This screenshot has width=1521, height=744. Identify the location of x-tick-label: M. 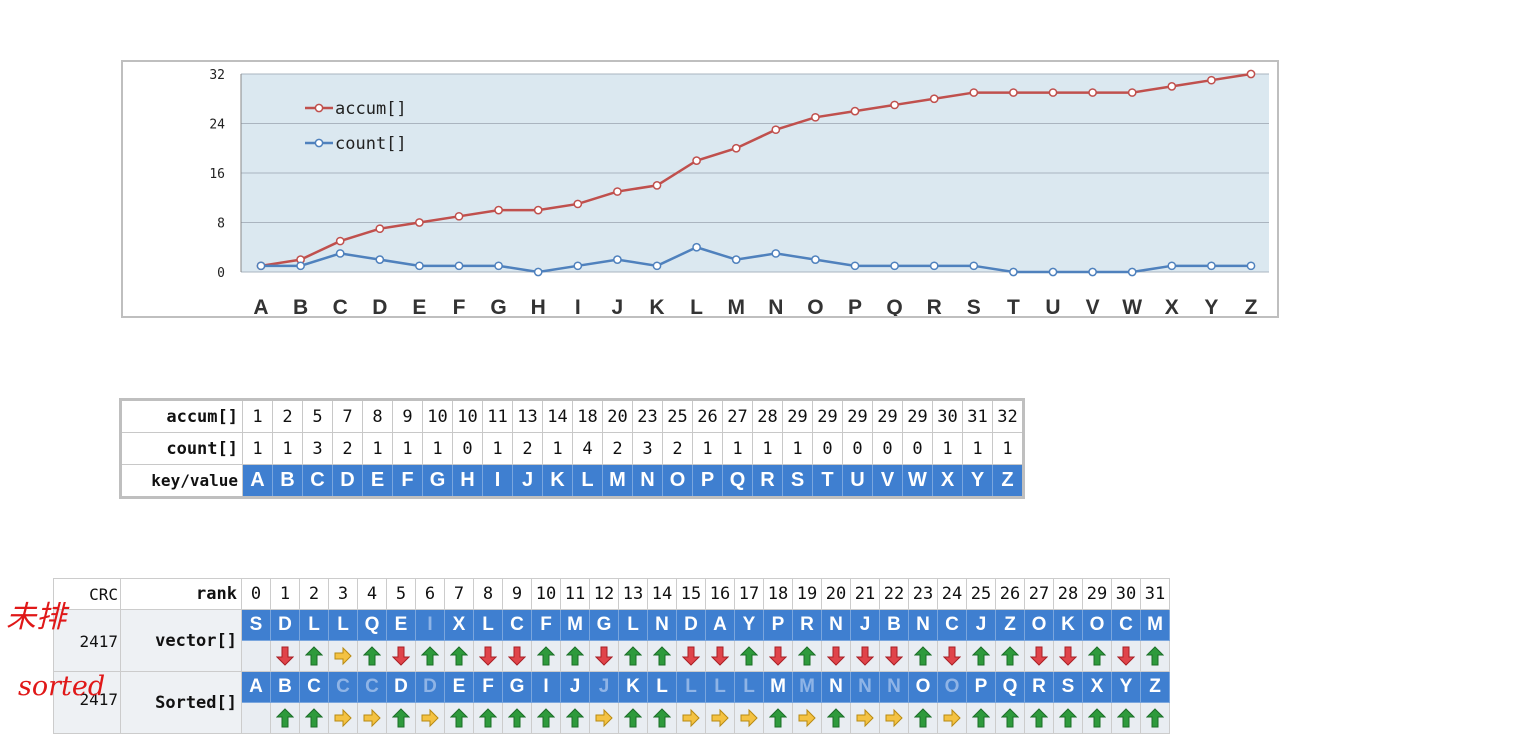
(736, 306).